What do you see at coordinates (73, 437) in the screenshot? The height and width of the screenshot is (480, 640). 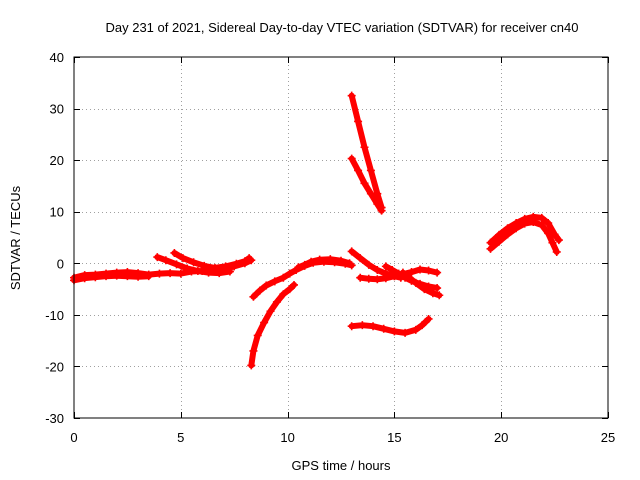 I see `x-tick-label: 0` at bounding box center [73, 437].